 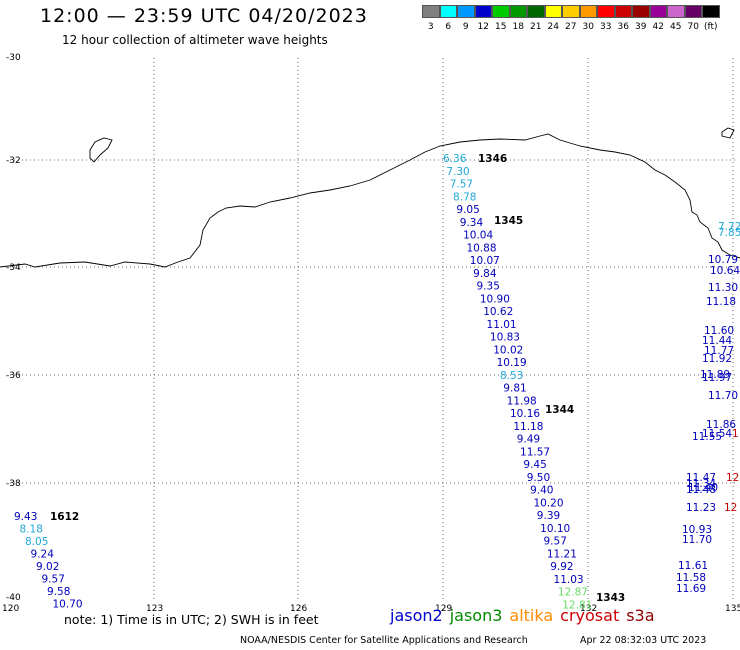 I want to click on satellite-legend-item: jason2, so click(x=416, y=615).